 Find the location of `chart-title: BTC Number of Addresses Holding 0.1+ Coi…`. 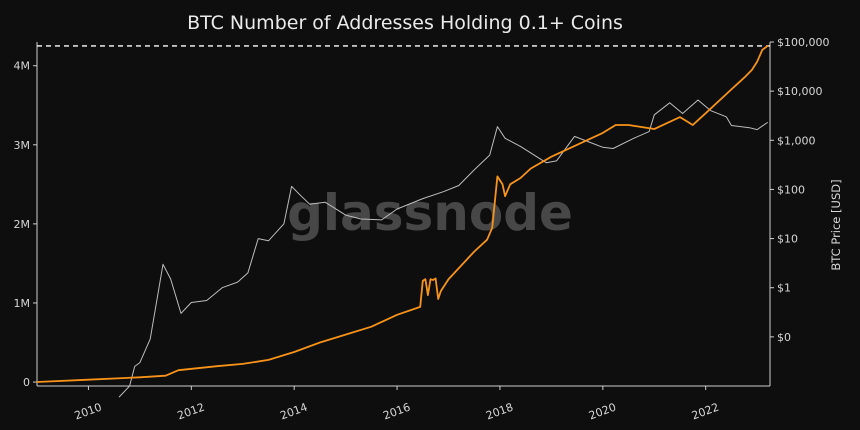

chart-title: BTC Number of Addresses Holding 0.1+ Coi… is located at coordinates (405, 23).